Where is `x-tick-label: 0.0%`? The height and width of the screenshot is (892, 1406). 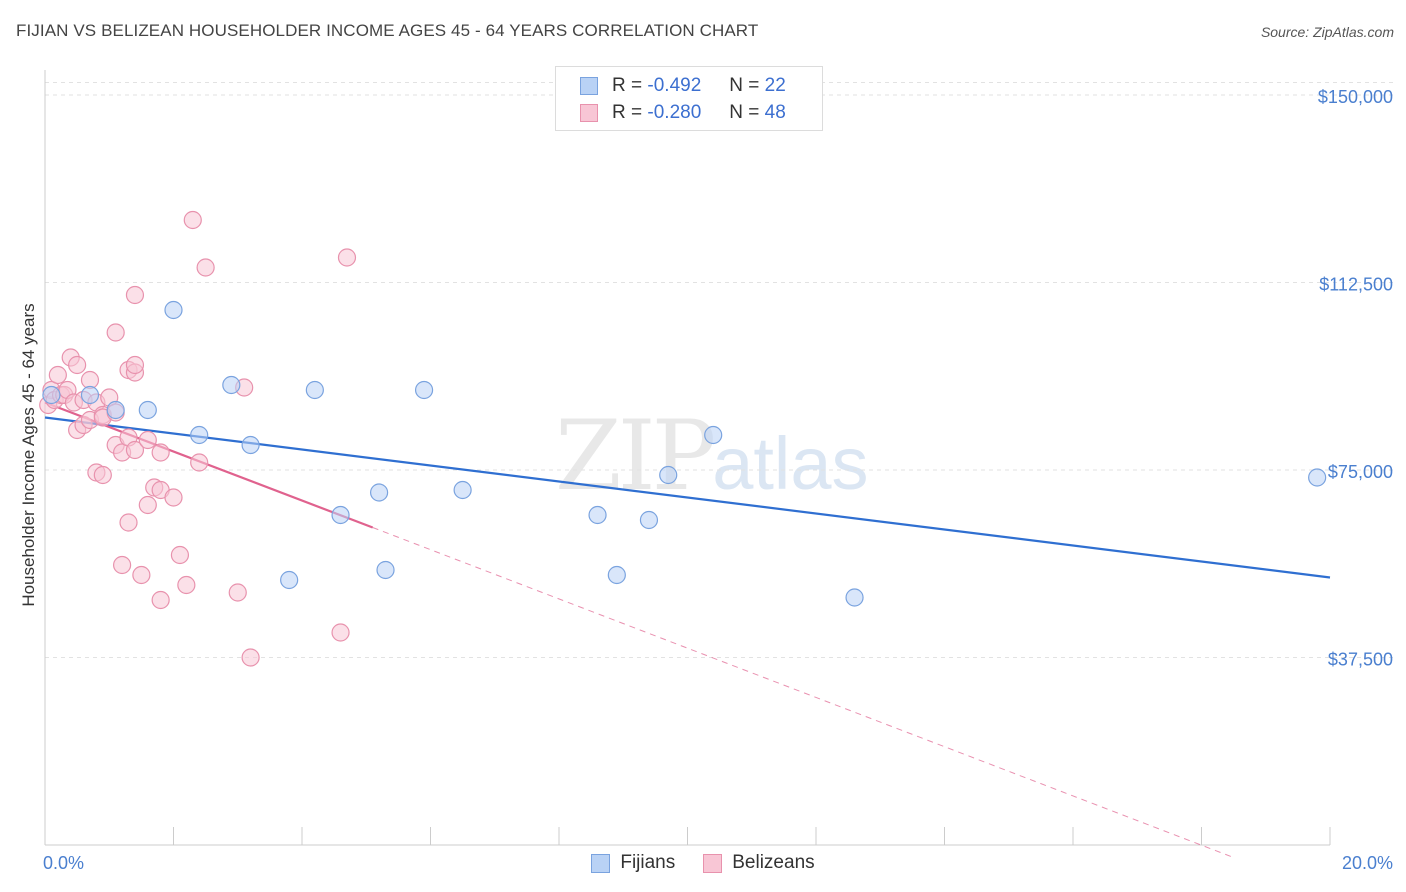
x-tick-label: 0.0% is located at coordinates (63, 863).